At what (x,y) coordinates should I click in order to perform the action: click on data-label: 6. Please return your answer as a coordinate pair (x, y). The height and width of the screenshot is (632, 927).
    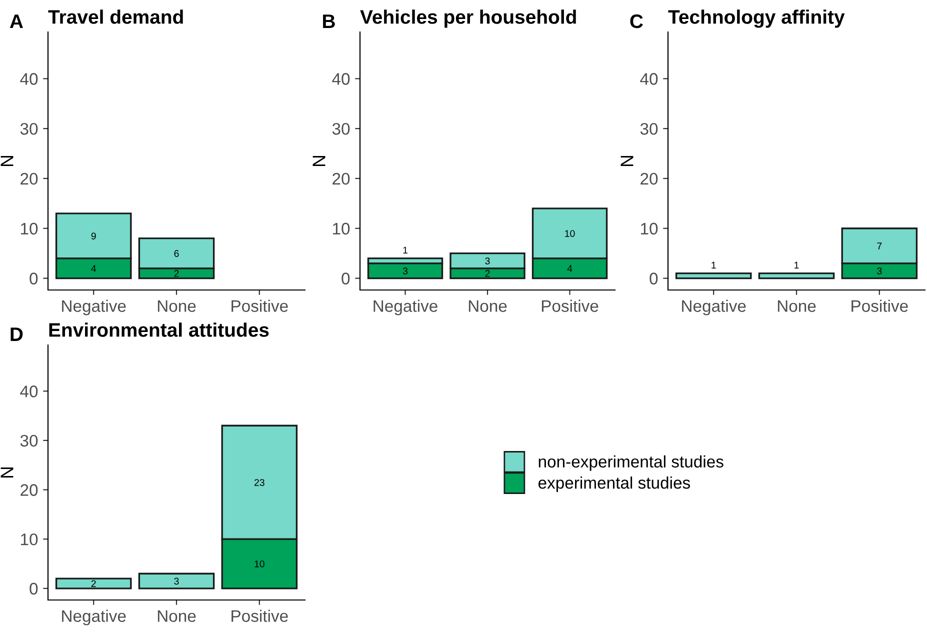
    Looking at the image, I should click on (176, 253).